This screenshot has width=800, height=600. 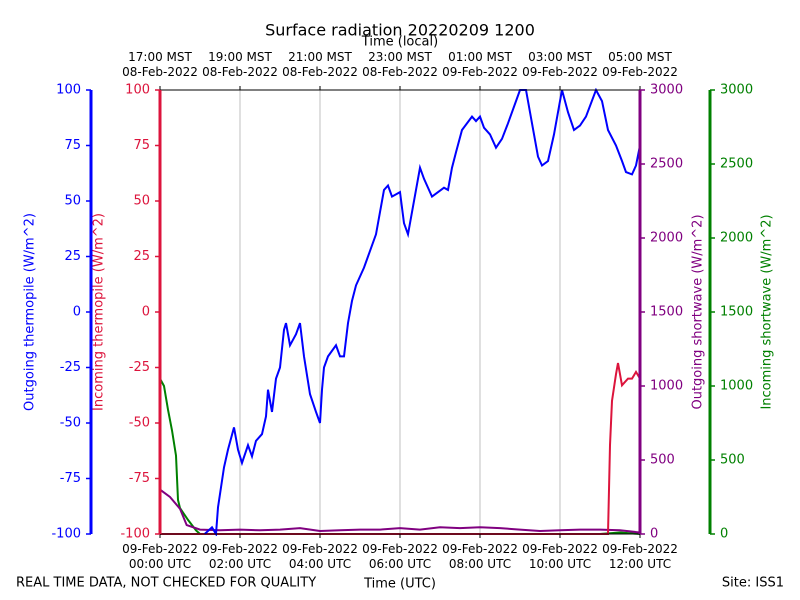 I want to click on x-tick-label: 17:00 MST 08-Feb-2022, so click(x=160, y=64).